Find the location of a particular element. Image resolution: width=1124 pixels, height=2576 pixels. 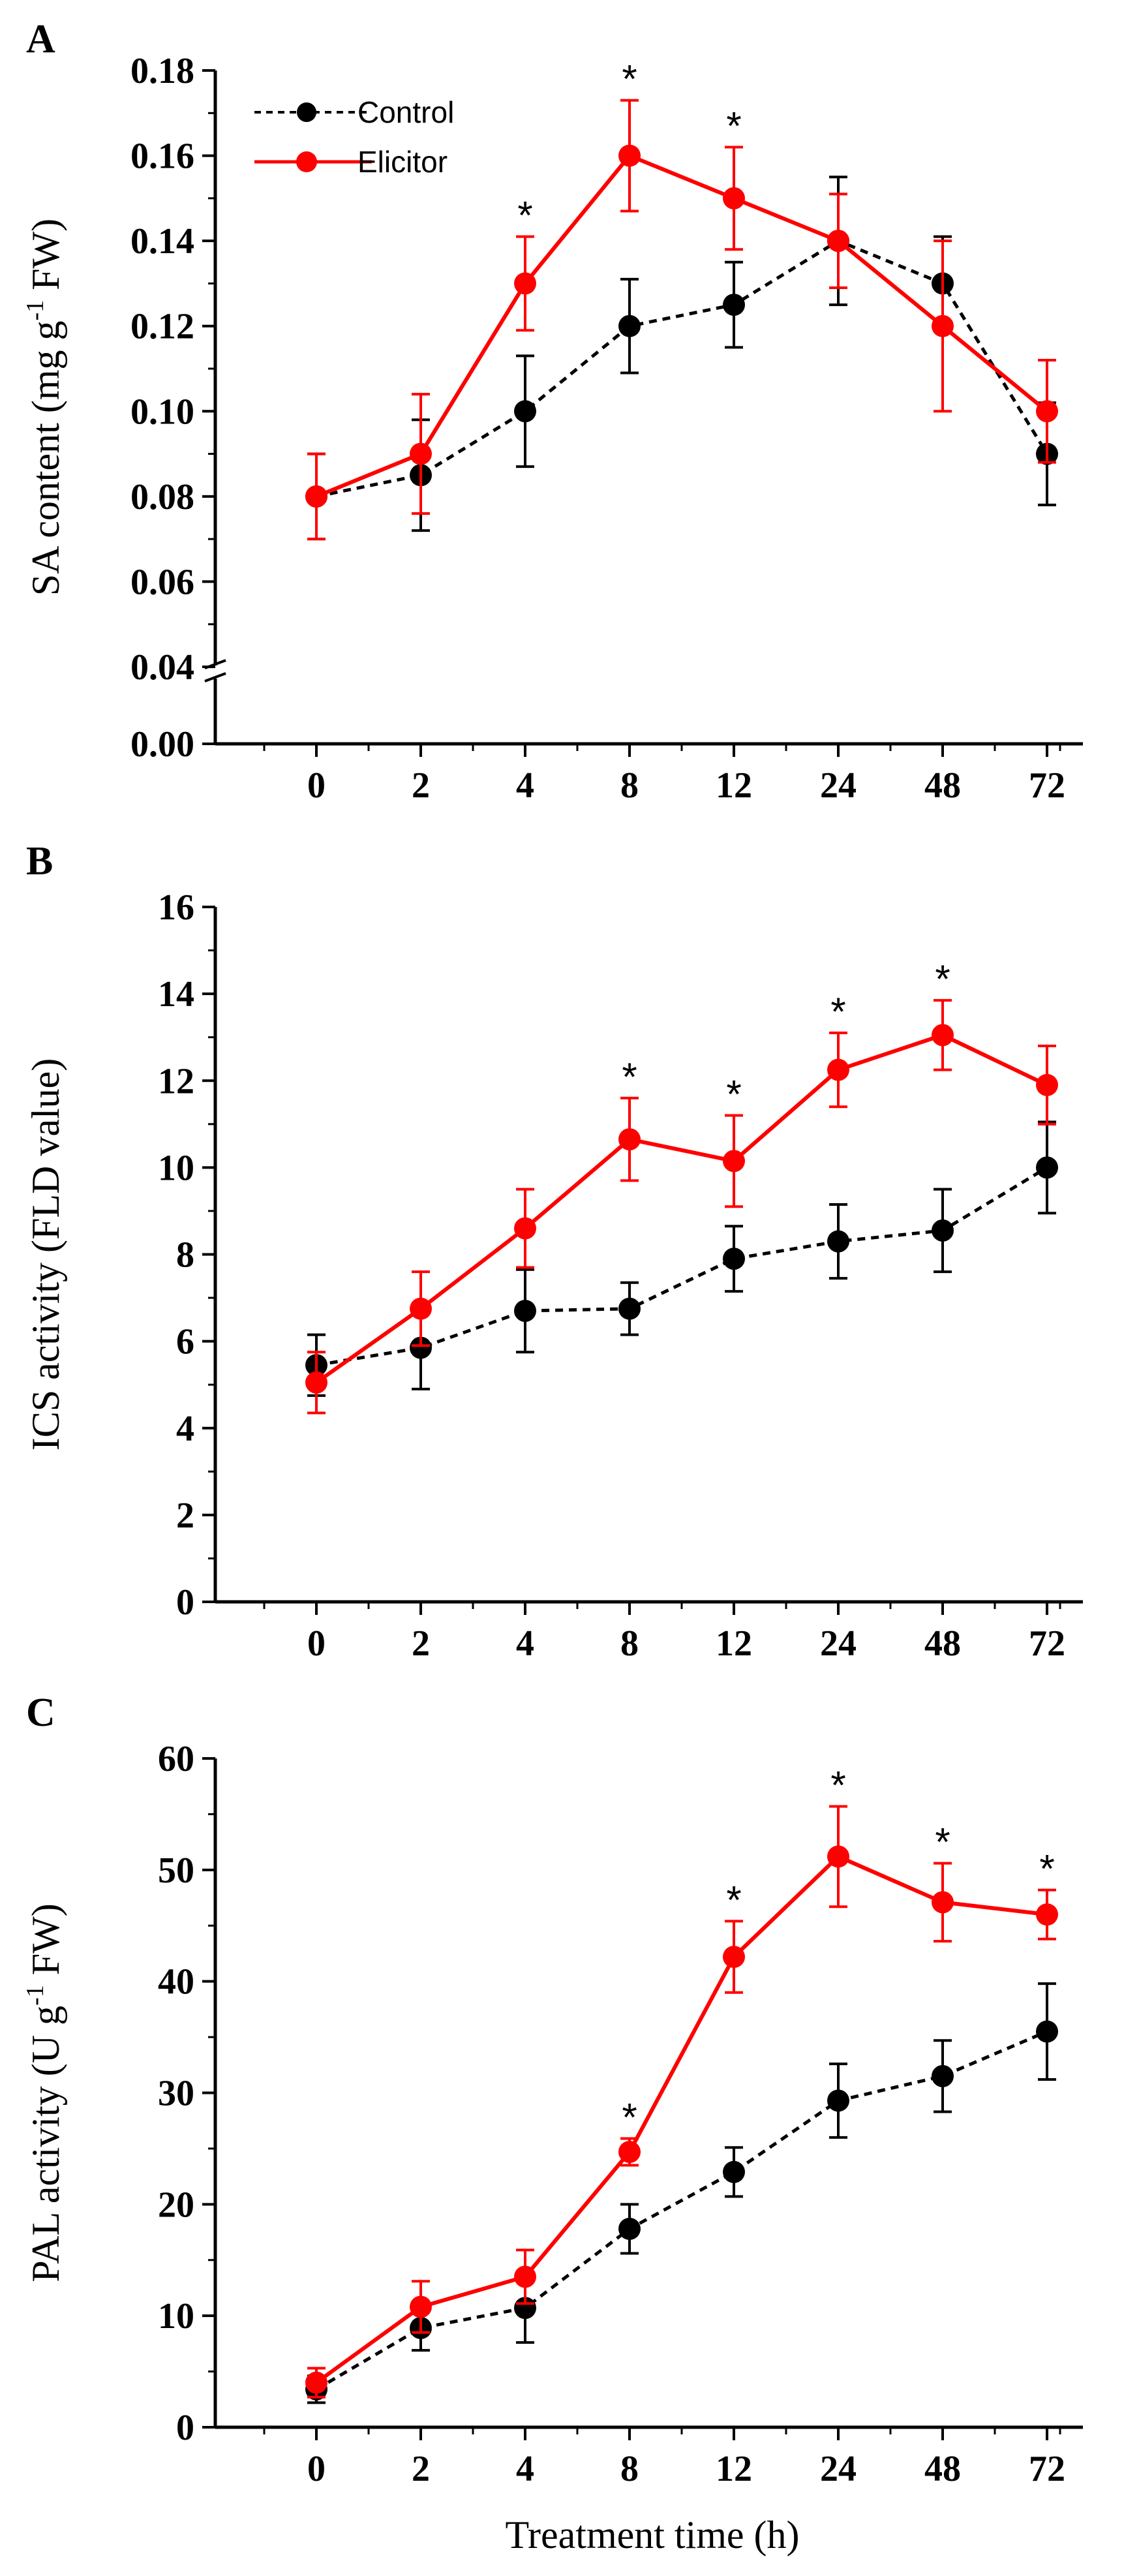

x-axis-title: Treatment time (h) is located at coordinates (652, 2534).